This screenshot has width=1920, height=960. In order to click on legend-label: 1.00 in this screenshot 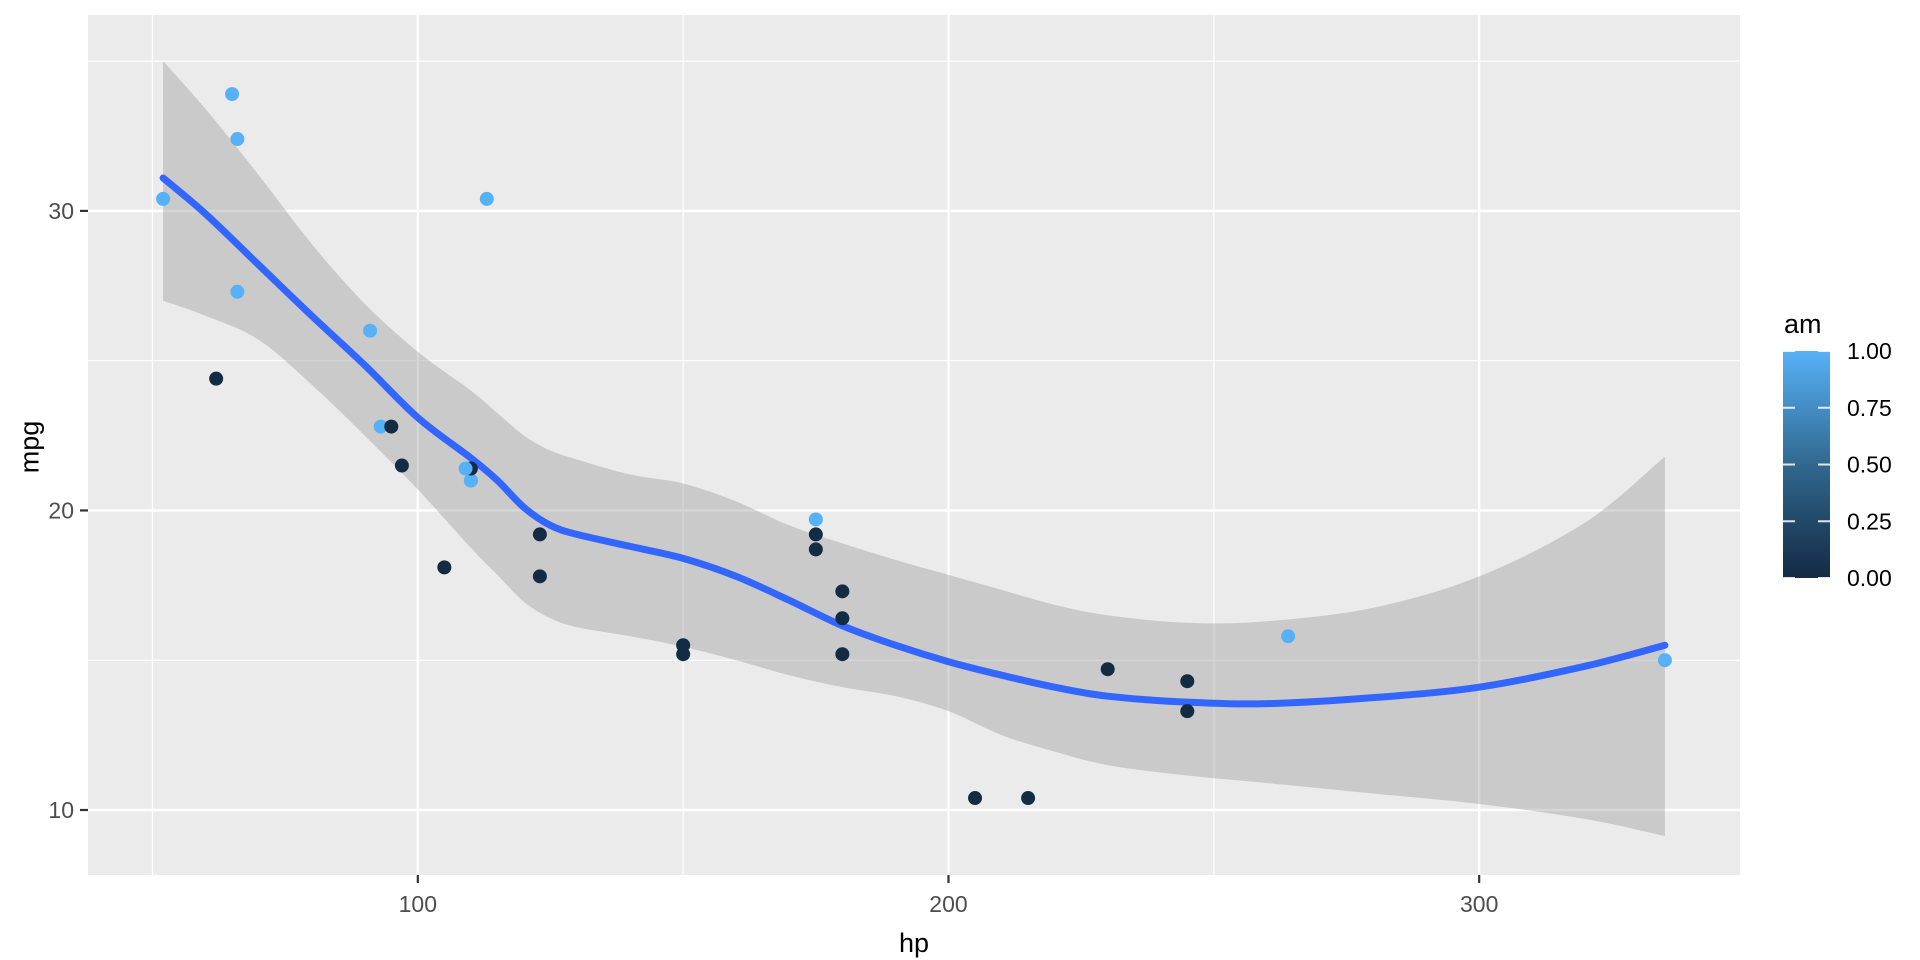, I will do `click(1869, 351)`.